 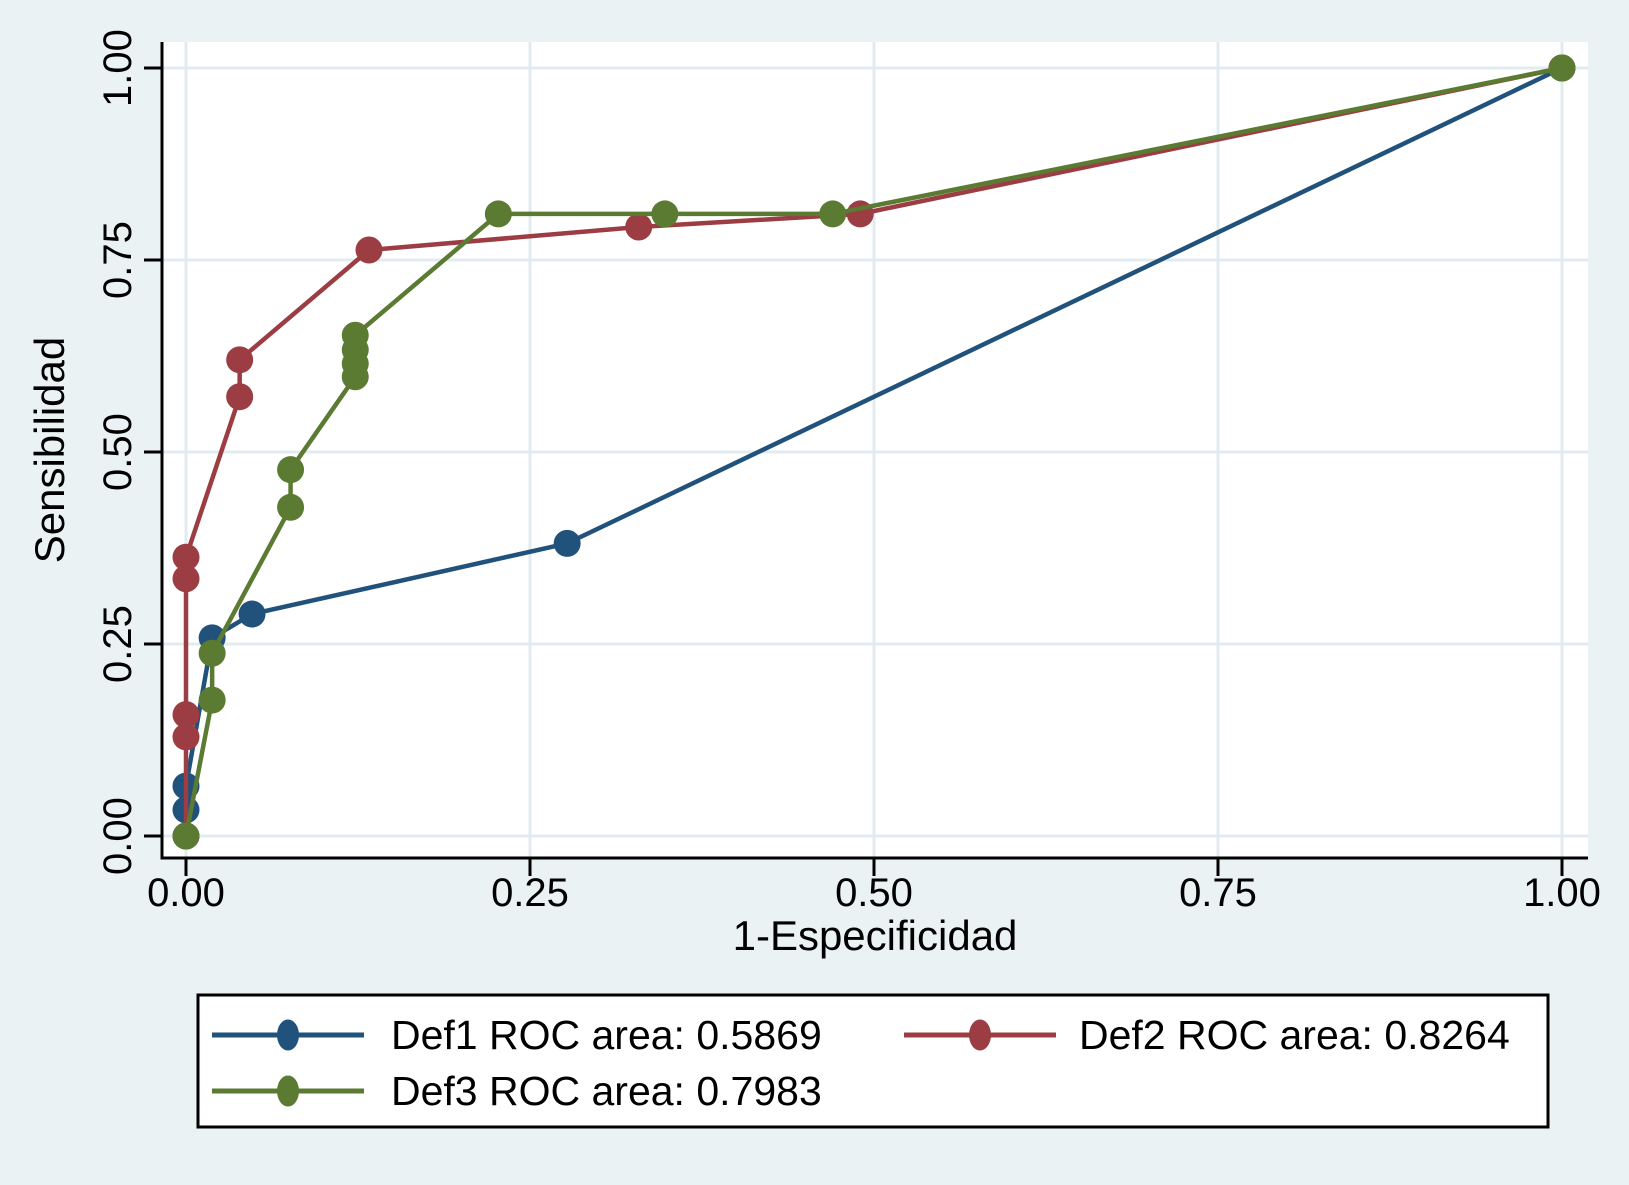 I want to click on y-tick-label: 0.00, so click(x=118, y=836).